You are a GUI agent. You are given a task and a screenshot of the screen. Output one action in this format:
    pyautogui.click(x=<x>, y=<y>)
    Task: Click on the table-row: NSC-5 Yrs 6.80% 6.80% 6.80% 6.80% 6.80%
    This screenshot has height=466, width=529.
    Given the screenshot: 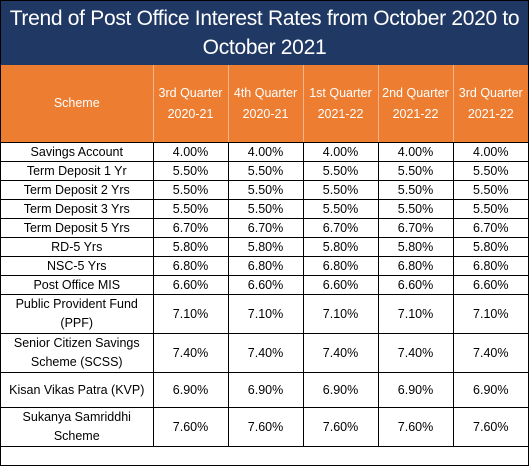 What is the action you would take?
    pyautogui.click(x=264, y=266)
    